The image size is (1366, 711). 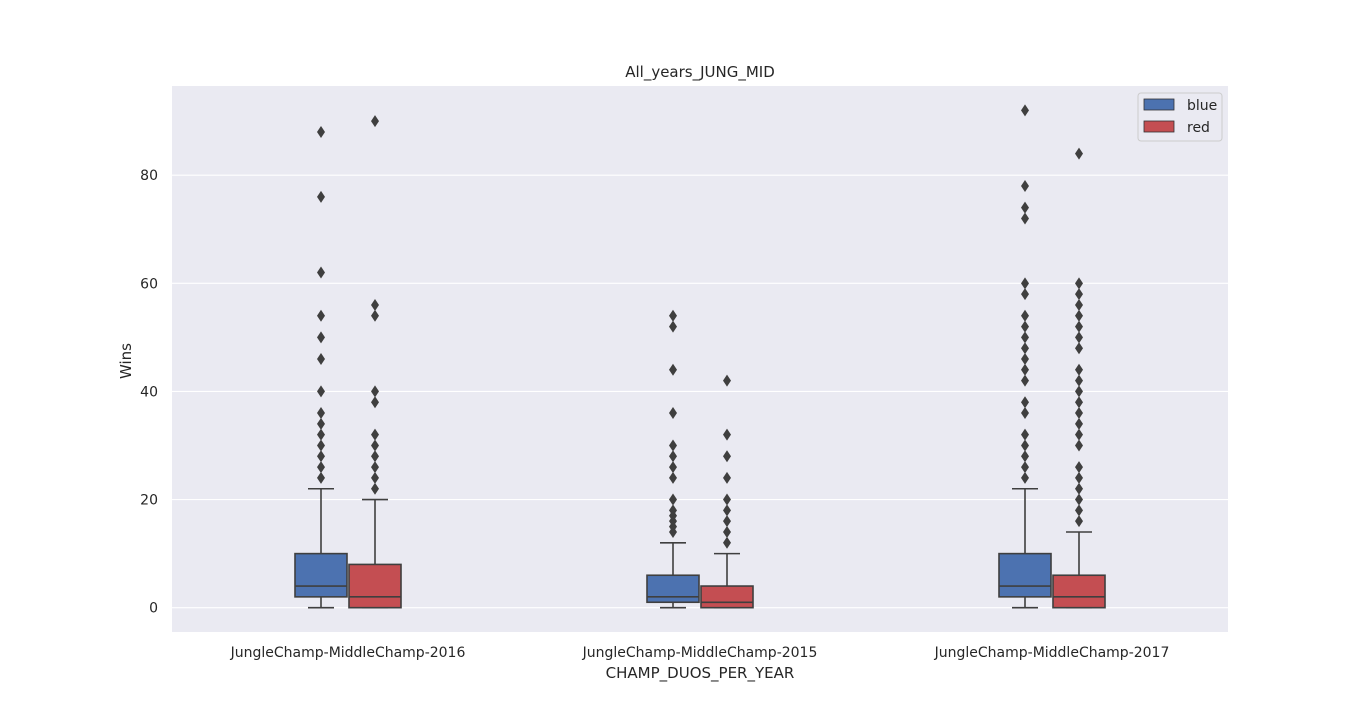 I want to click on y-tick-label: 60, so click(x=149, y=284).